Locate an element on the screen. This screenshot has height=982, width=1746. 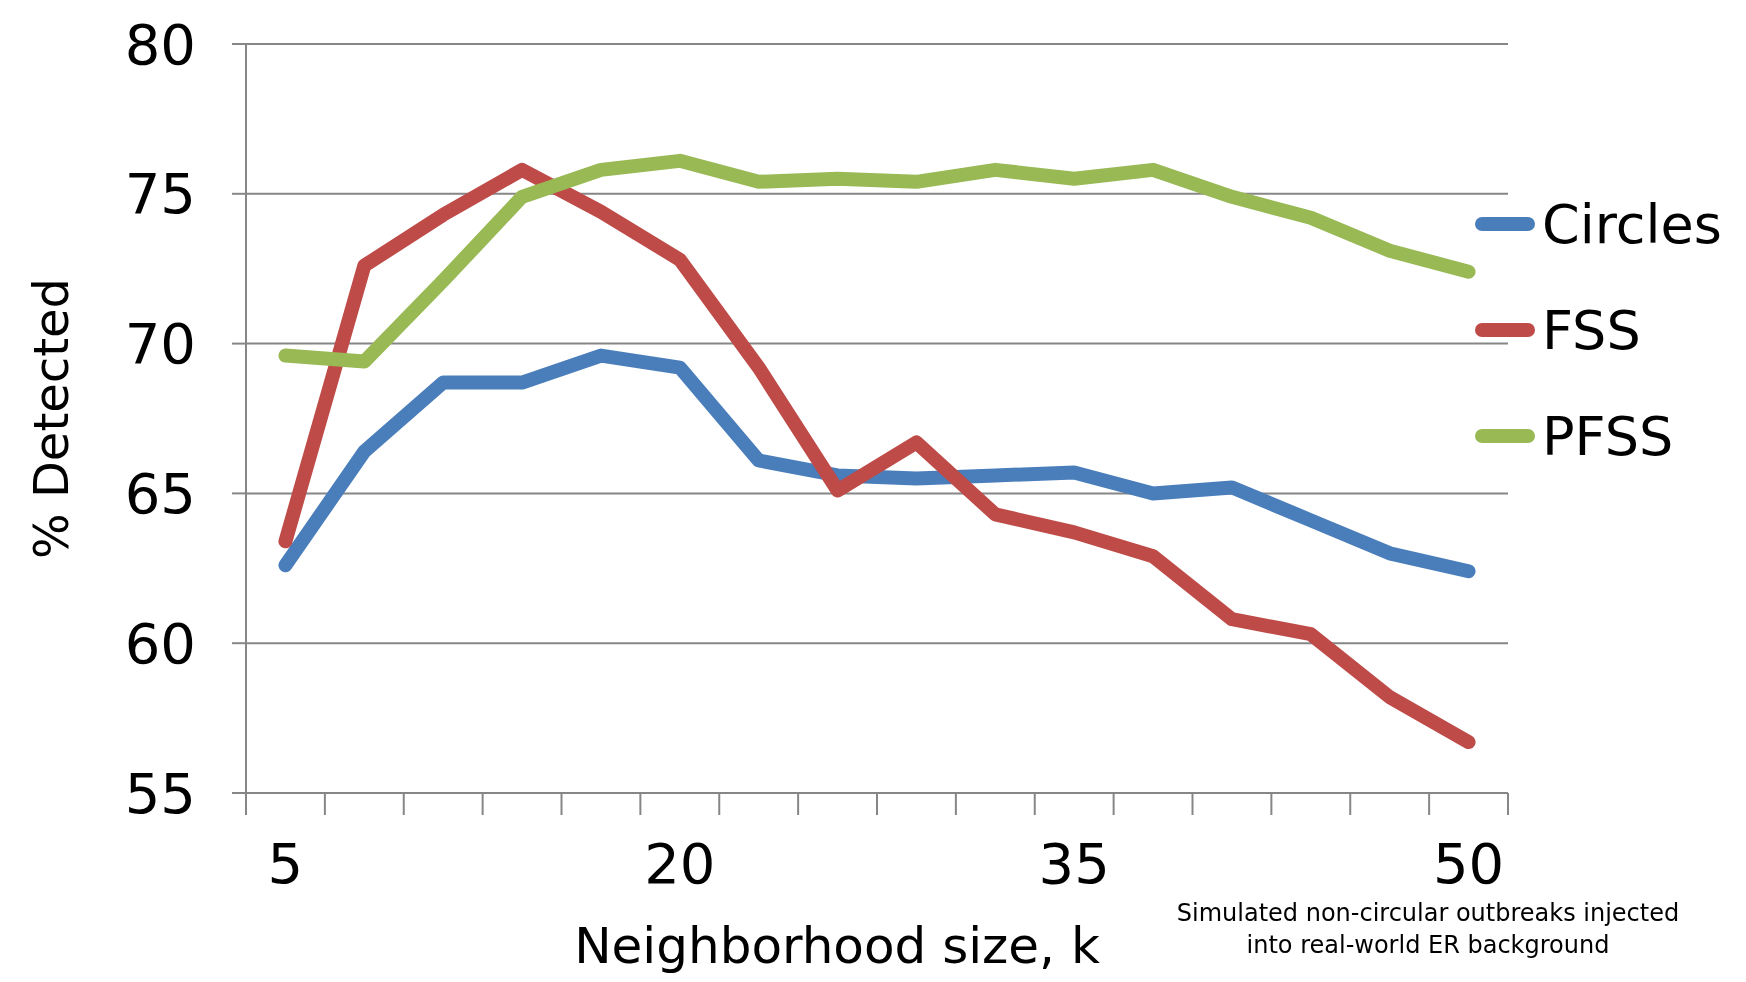
y-tick-label: 60 is located at coordinates (160, 643).